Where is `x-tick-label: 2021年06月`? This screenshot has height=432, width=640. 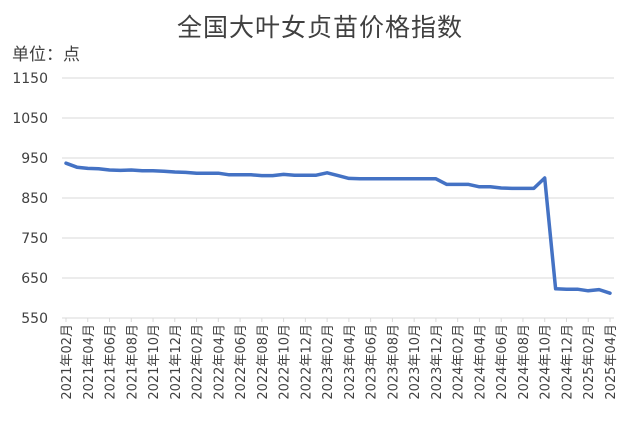
x-tick-label: 2021年06月 is located at coordinates (111, 362).